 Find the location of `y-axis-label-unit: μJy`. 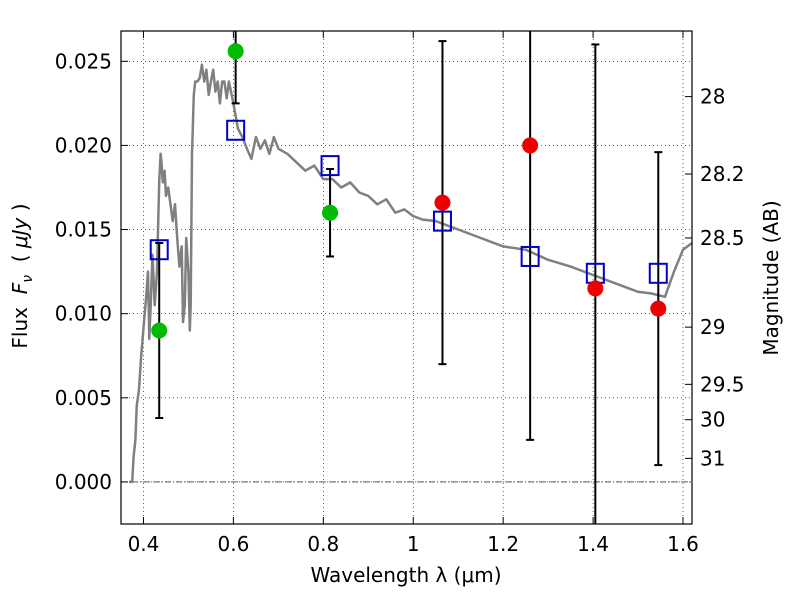

y-axis-label-unit: μJy is located at coordinates (20, 232).